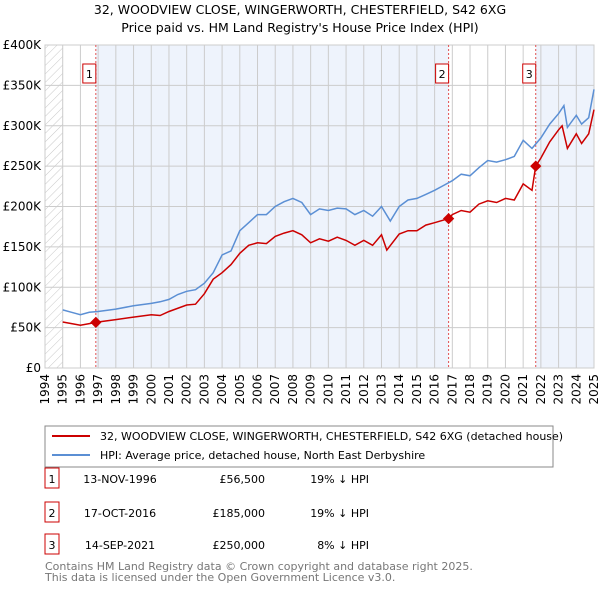  Describe the element at coordinates (33, 368) in the screenshot. I see `y-tick-label: £0` at that location.